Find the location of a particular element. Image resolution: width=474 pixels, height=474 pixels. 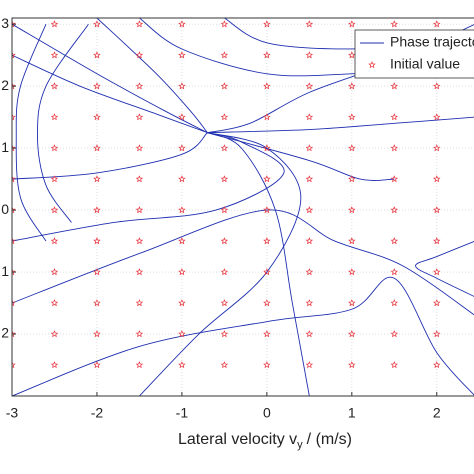

x-tick-label: 1 is located at coordinates (352, 413).